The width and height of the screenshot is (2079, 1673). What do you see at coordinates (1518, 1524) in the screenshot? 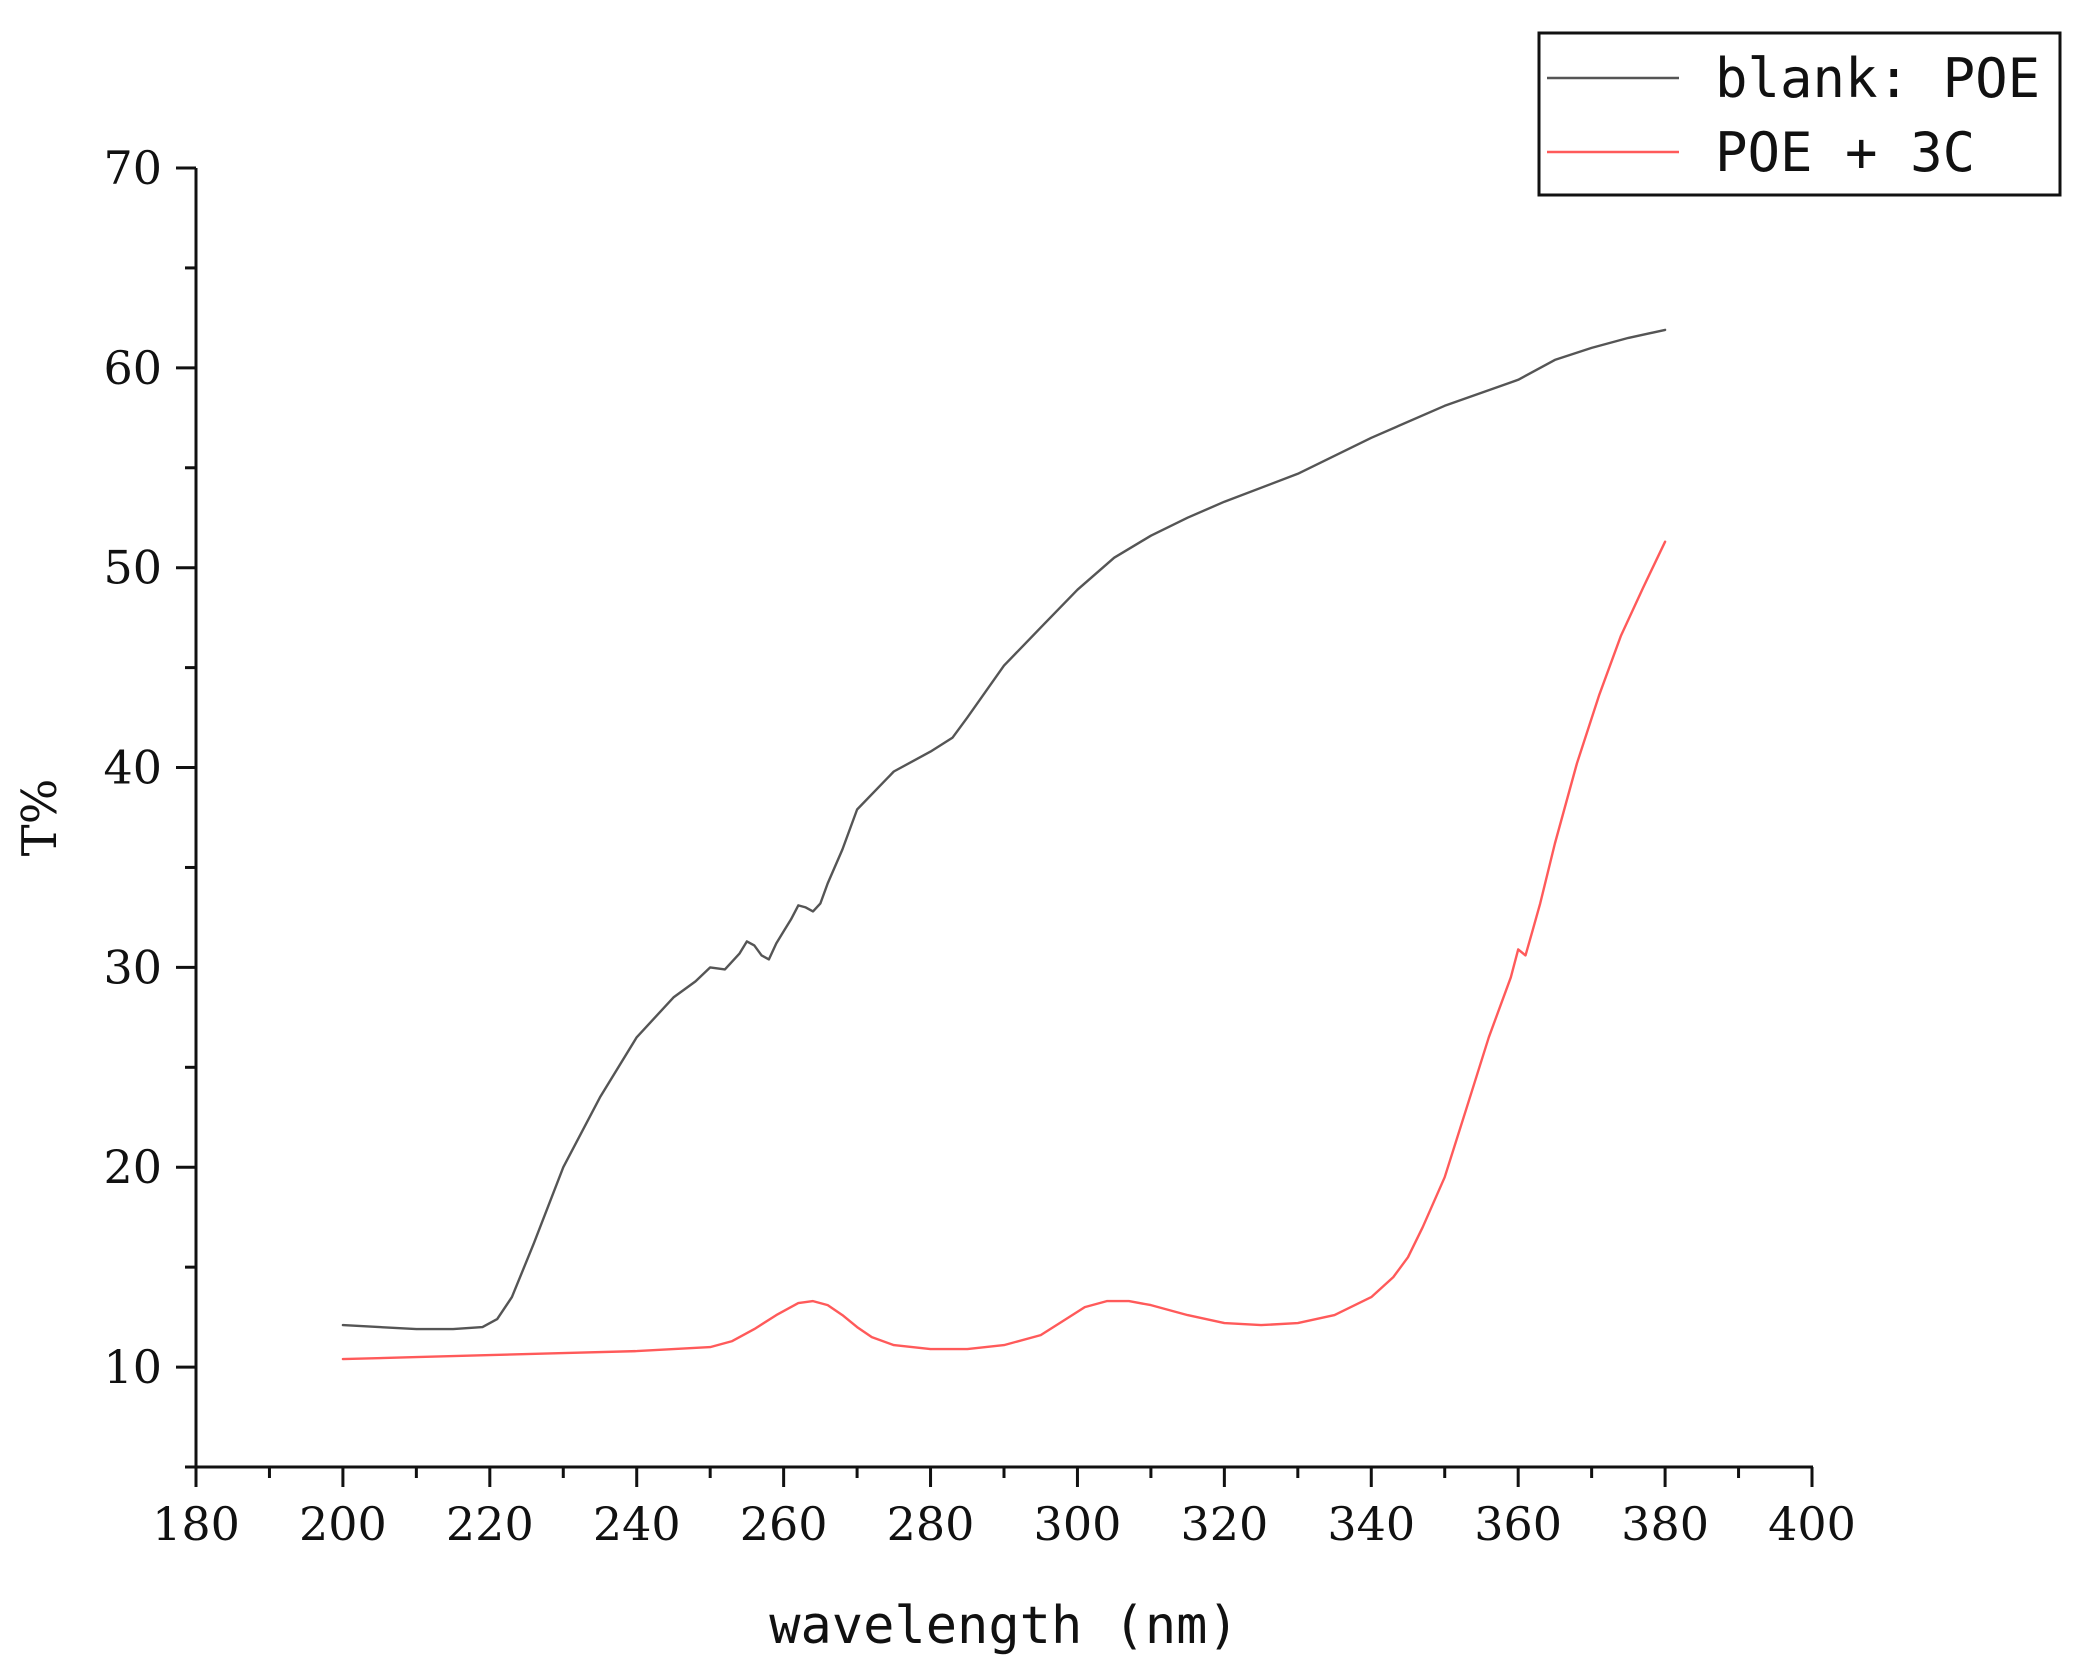
I see `x-tick-label: 360` at bounding box center [1518, 1524].